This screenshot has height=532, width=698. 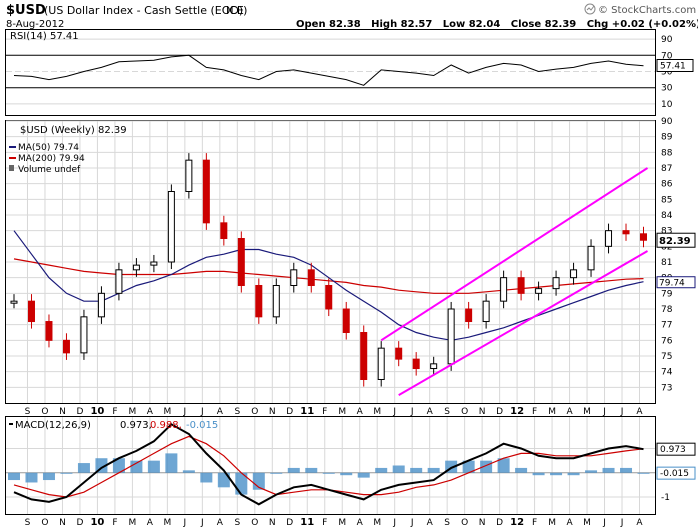 What do you see at coordinates (666, 200) in the screenshot?
I see `price-y-tick-label: 85` at bounding box center [666, 200].